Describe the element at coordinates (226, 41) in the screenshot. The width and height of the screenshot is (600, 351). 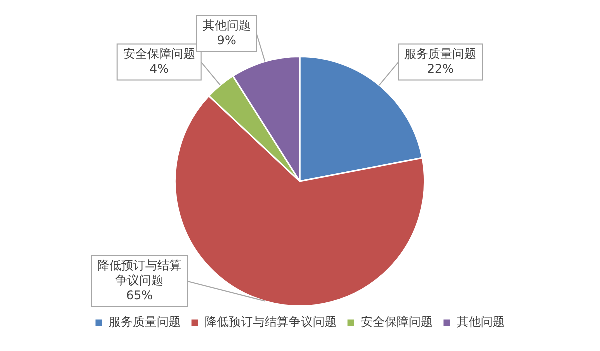
I see `data-label: 9%` at that location.